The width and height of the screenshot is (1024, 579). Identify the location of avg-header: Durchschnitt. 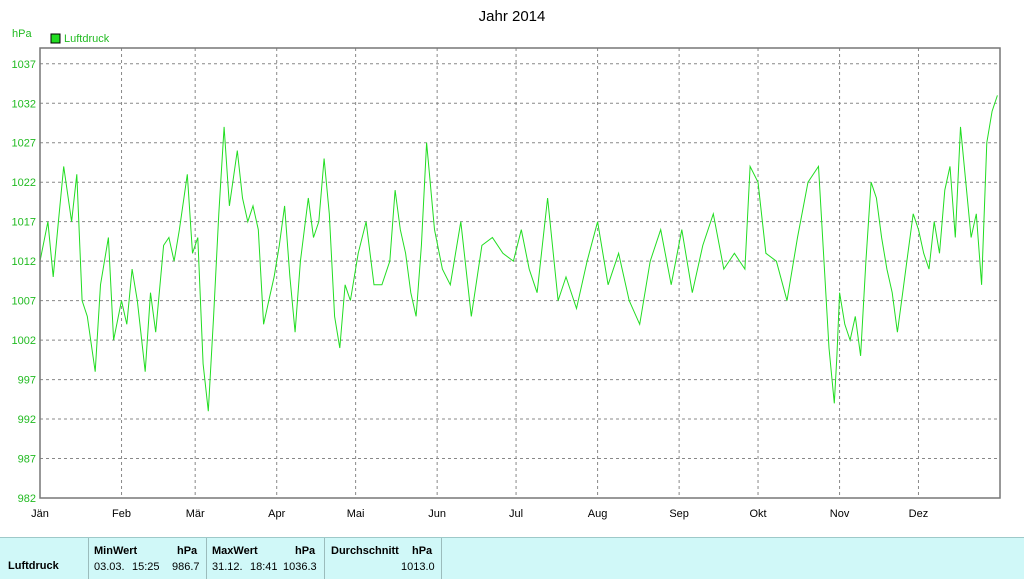
(365, 551).